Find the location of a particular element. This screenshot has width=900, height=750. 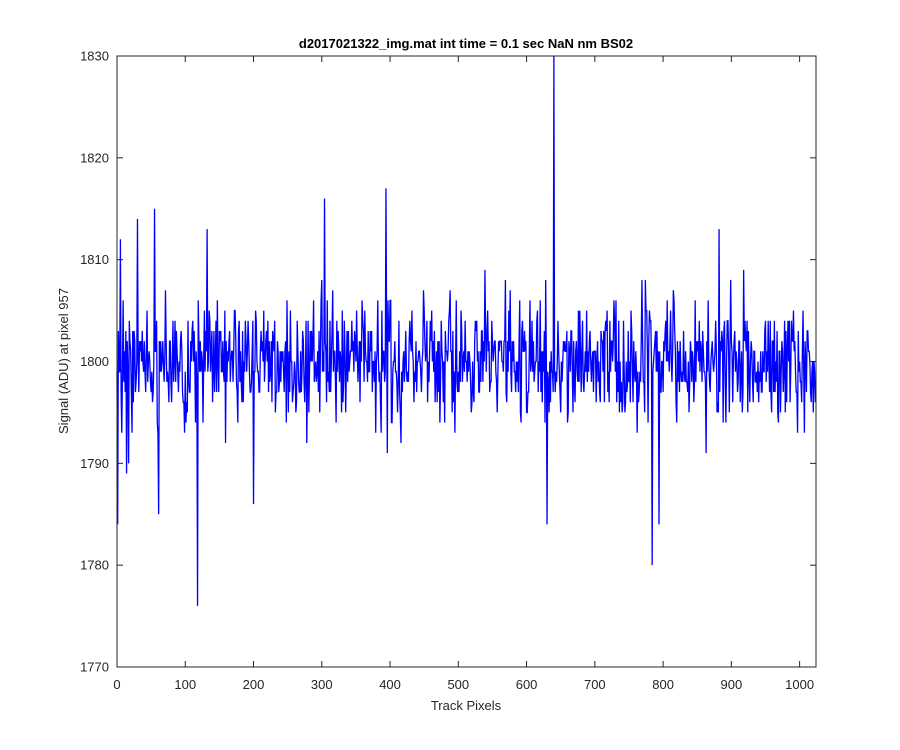

x-tick-label: 600 is located at coordinates (527, 684).